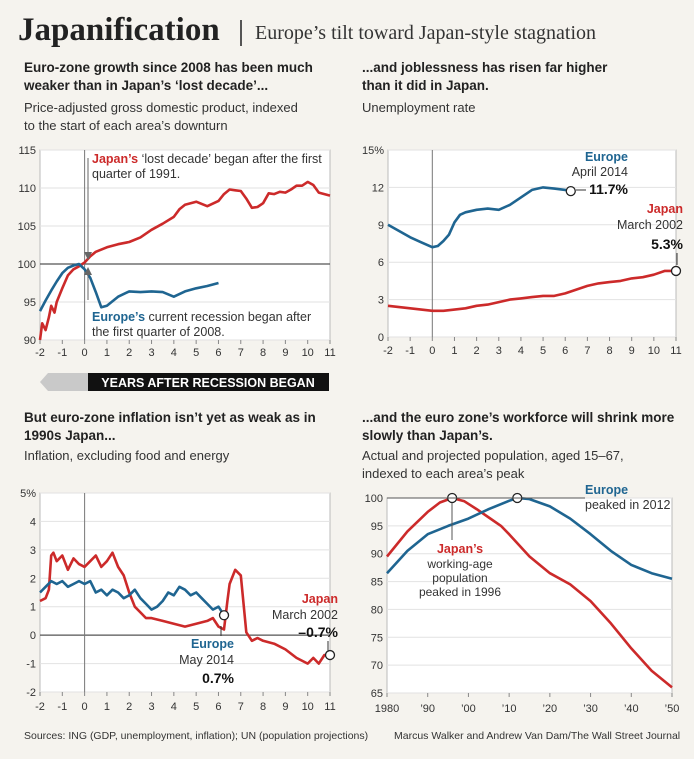 This screenshot has height=759, width=694. I want to click on pop-europe-label: Europe, so click(606, 490).